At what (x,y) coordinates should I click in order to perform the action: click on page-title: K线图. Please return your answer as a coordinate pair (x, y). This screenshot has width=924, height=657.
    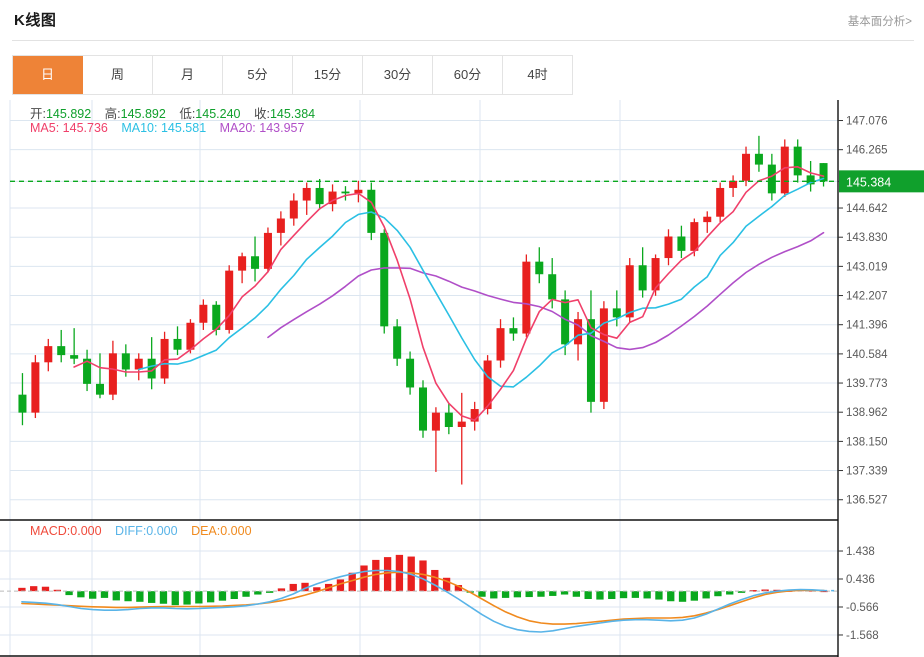
    Looking at the image, I should click on (35, 20).